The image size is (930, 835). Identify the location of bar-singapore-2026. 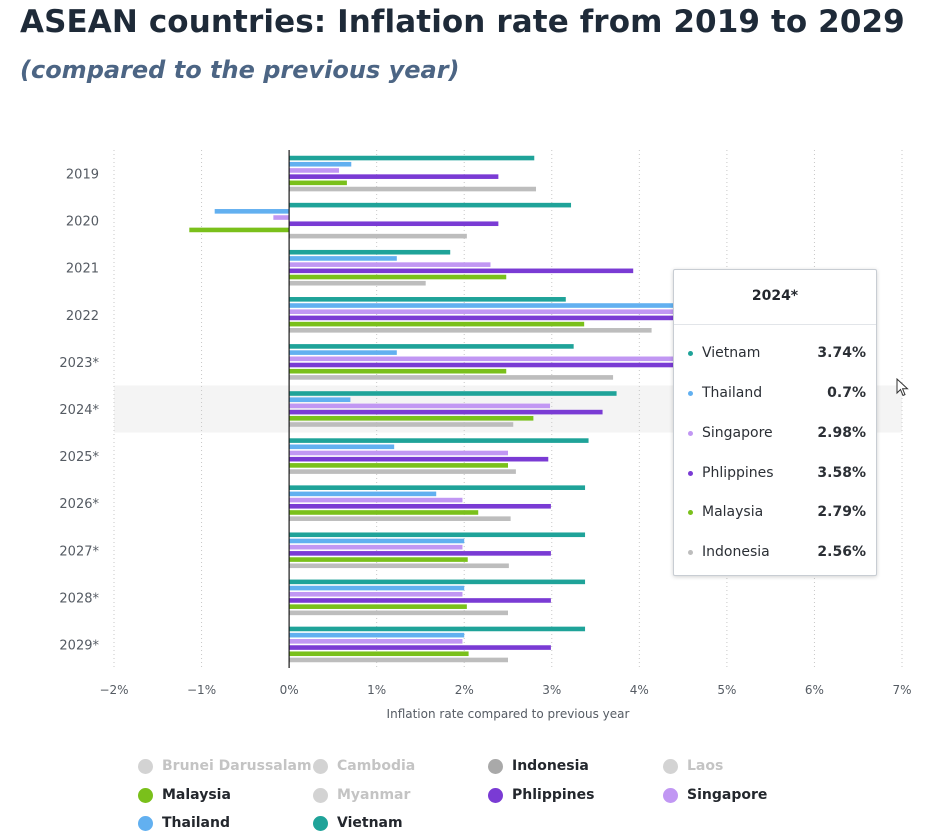
(376, 500).